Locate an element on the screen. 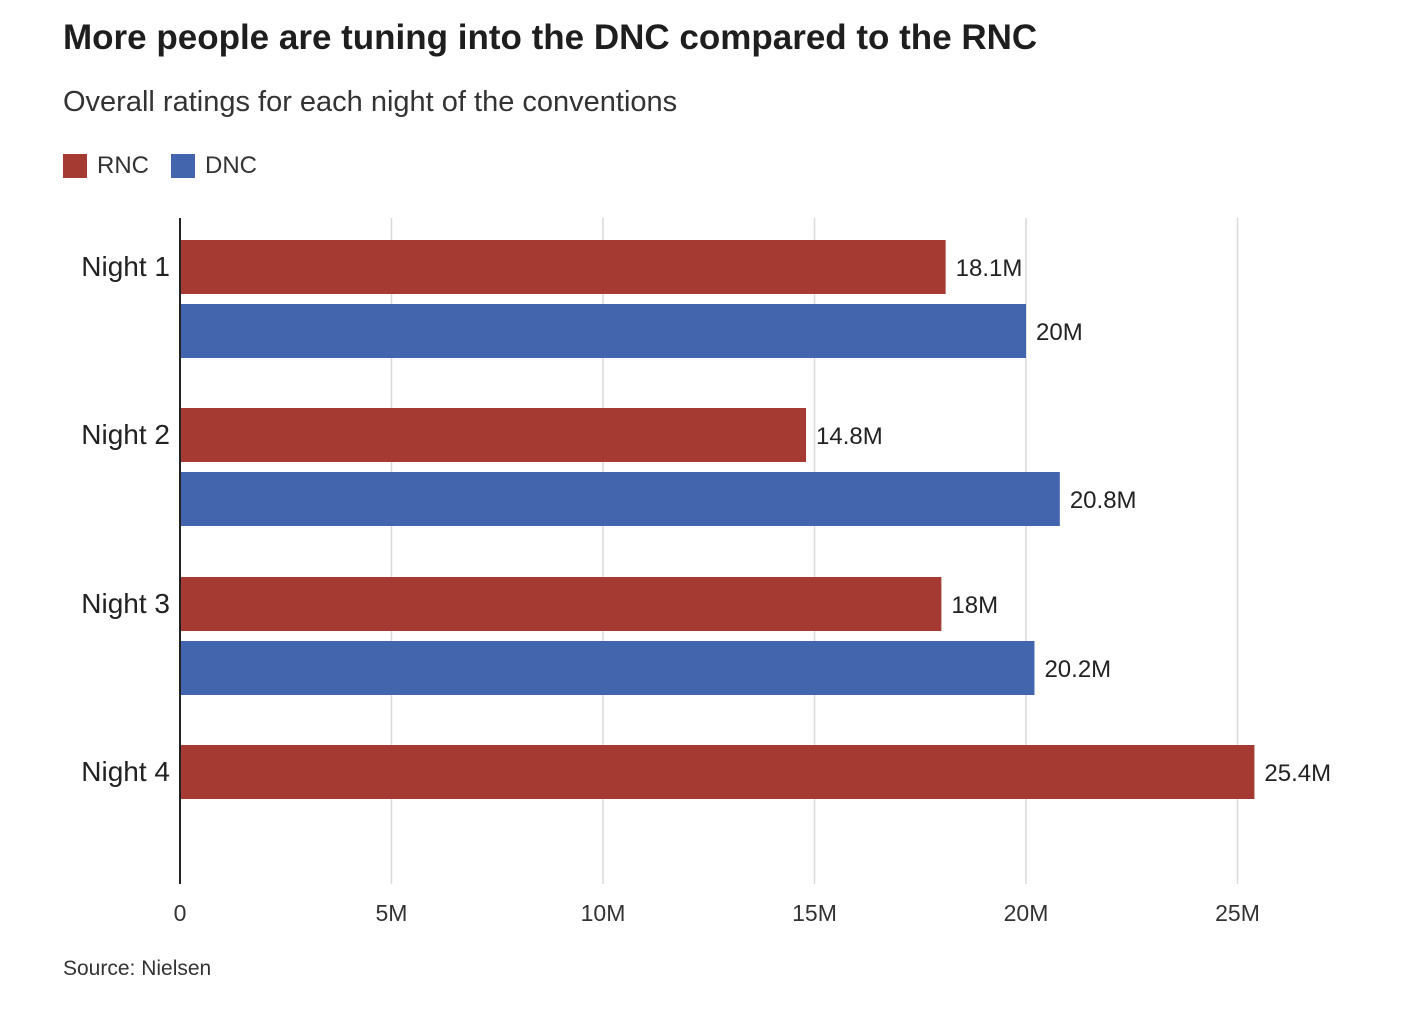 Image resolution: width=1416 pixels, height=1010 pixels. data-label: 18M is located at coordinates (974, 605).